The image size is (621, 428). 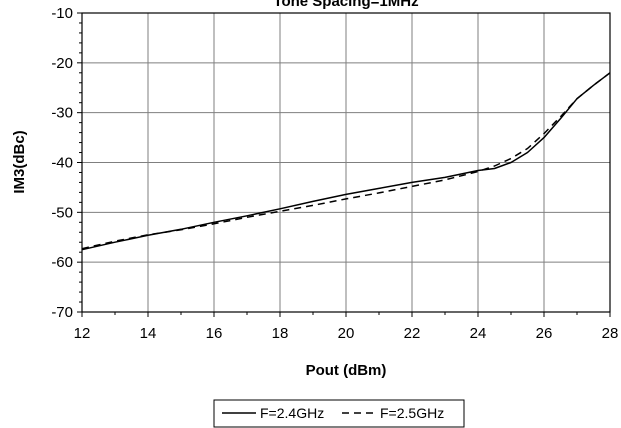 What do you see at coordinates (62, 63) in the screenshot?
I see `y-tick-label: -20` at bounding box center [62, 63].